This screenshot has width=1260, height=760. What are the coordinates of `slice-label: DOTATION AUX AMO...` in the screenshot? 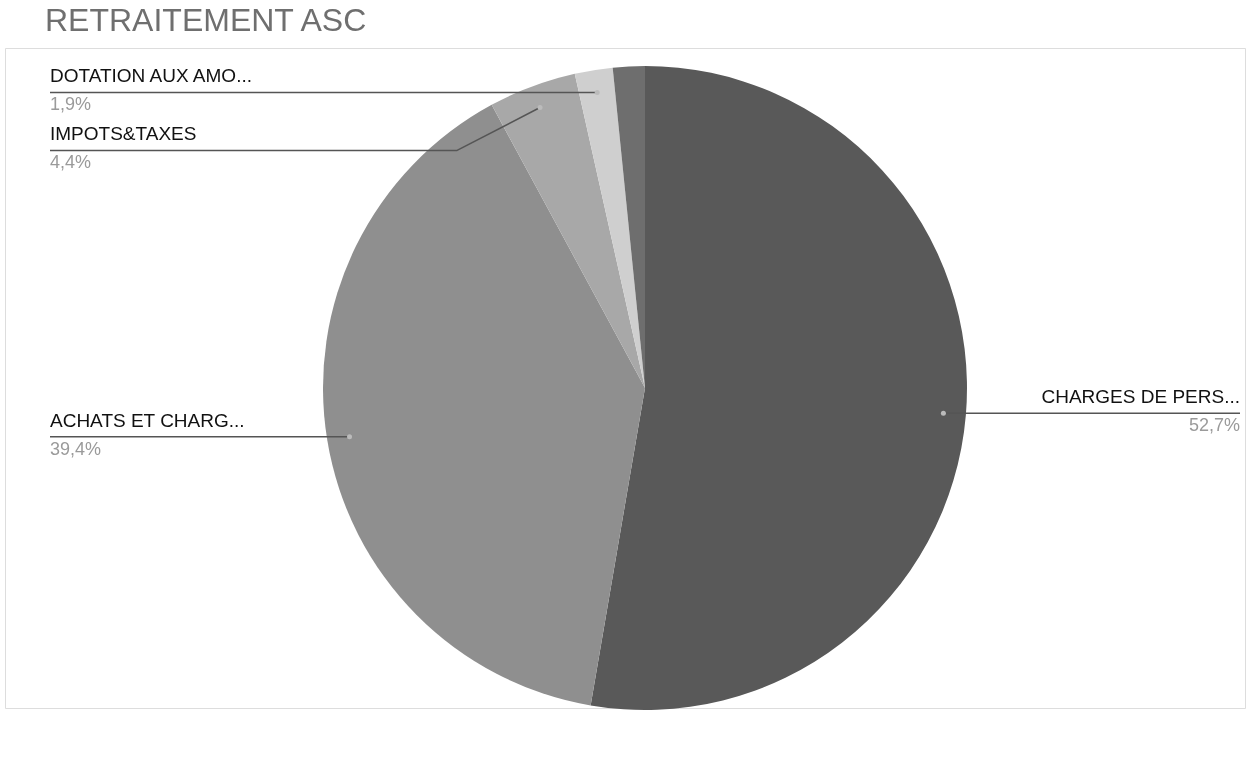 It's located at (151, 76).